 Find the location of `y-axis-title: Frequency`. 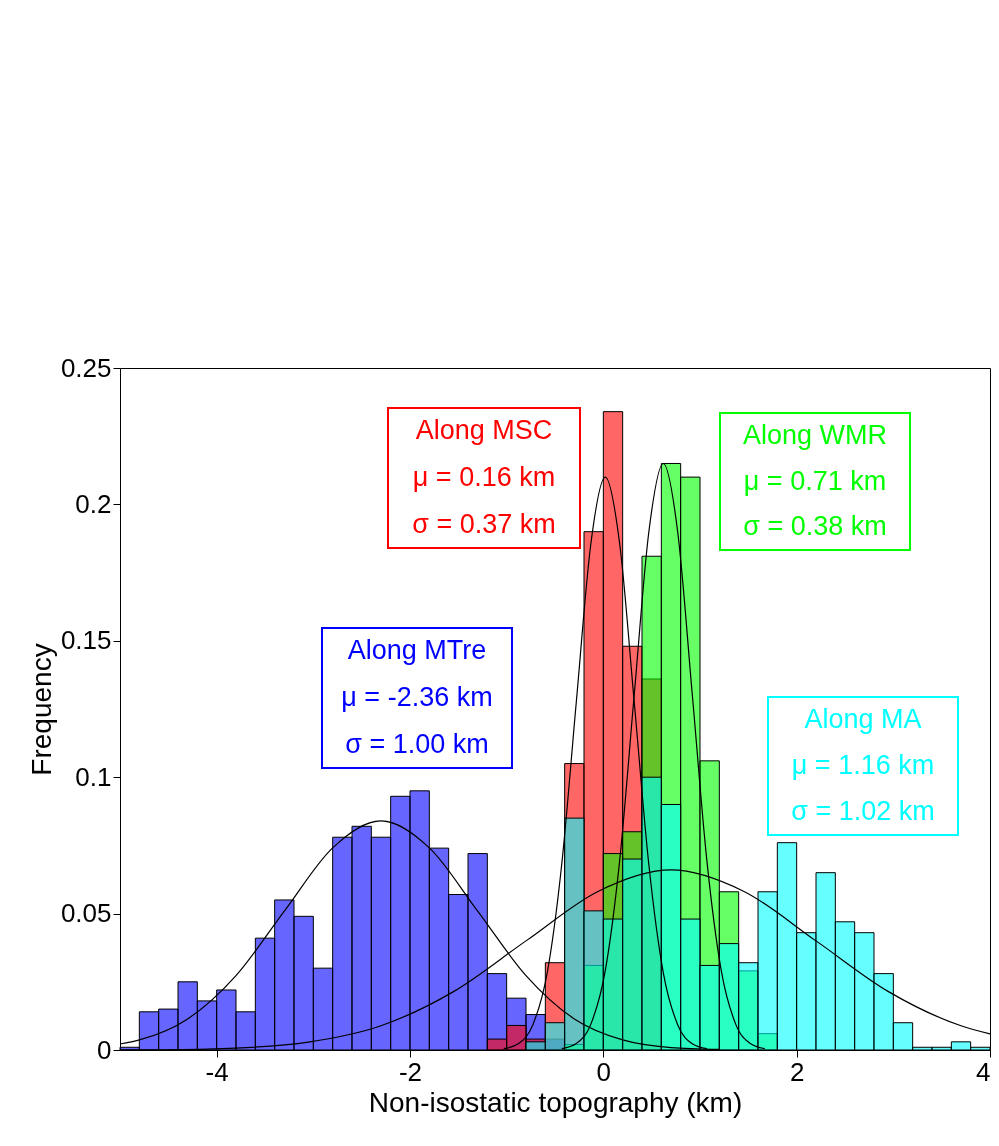

y-axis-title: Frequency is located at coordinates (41, 709).